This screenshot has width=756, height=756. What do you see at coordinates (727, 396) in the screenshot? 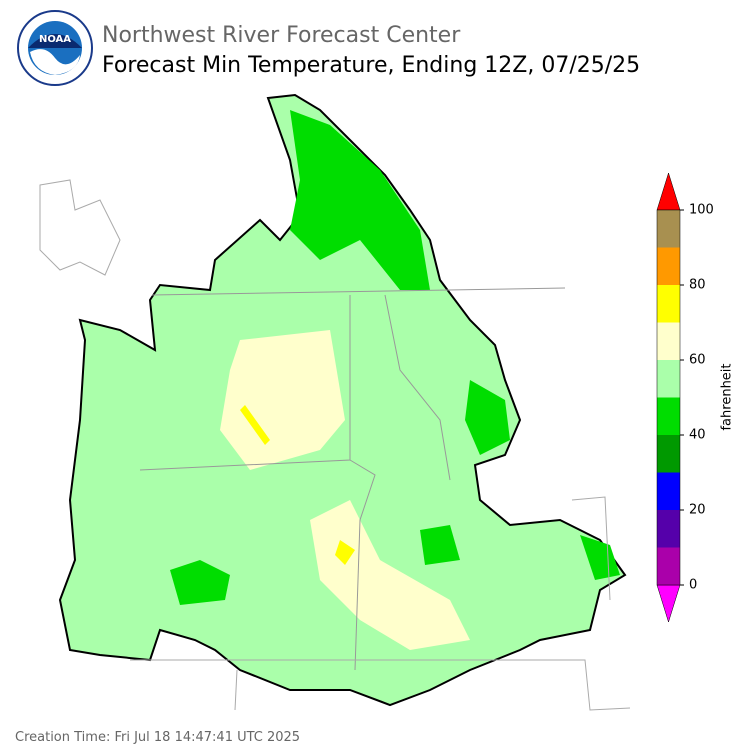
I see `colorbar-label: fahrenheit` at bounding box center [727, 396].